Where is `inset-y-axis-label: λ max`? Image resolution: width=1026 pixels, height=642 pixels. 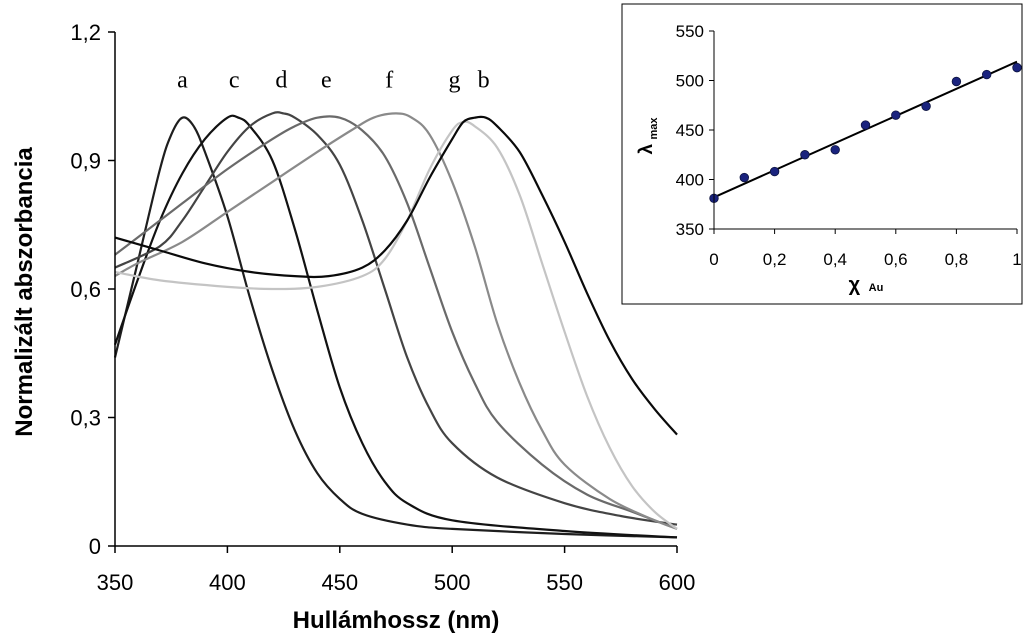
inset-y-axis-label: λ max is located at coordinates (648, 136).